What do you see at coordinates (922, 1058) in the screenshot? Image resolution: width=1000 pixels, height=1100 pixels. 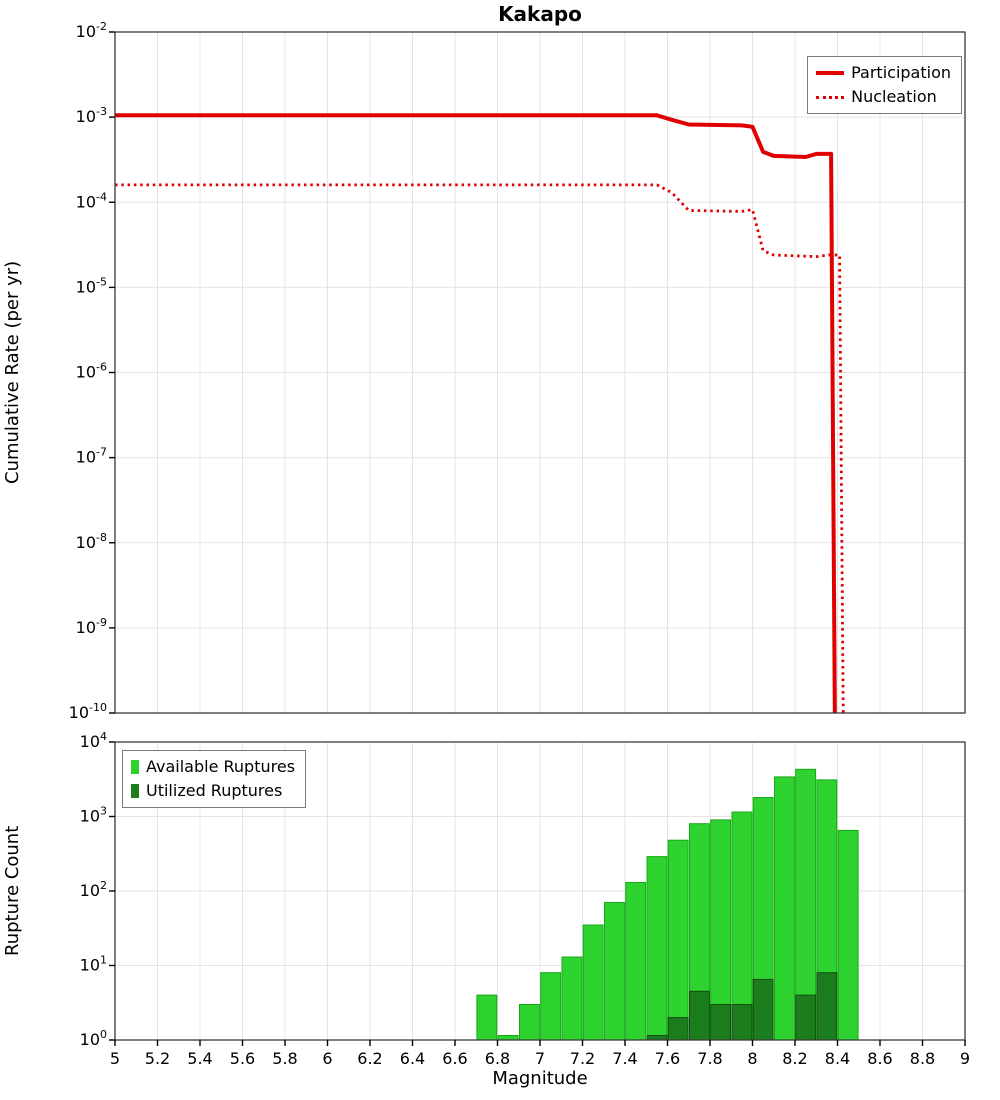 I see `svg-text: 8.8` at bounding box center [922, 1058].